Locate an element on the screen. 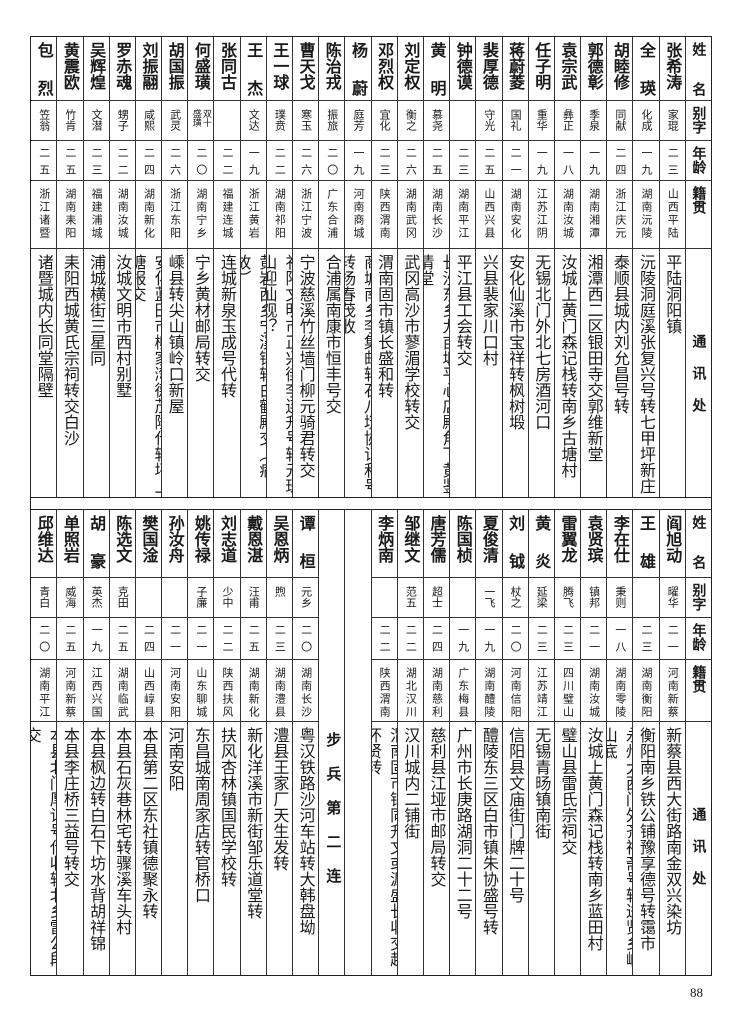  entry-name-cell: 吴恩炳 is located at coordinates (279, 544).